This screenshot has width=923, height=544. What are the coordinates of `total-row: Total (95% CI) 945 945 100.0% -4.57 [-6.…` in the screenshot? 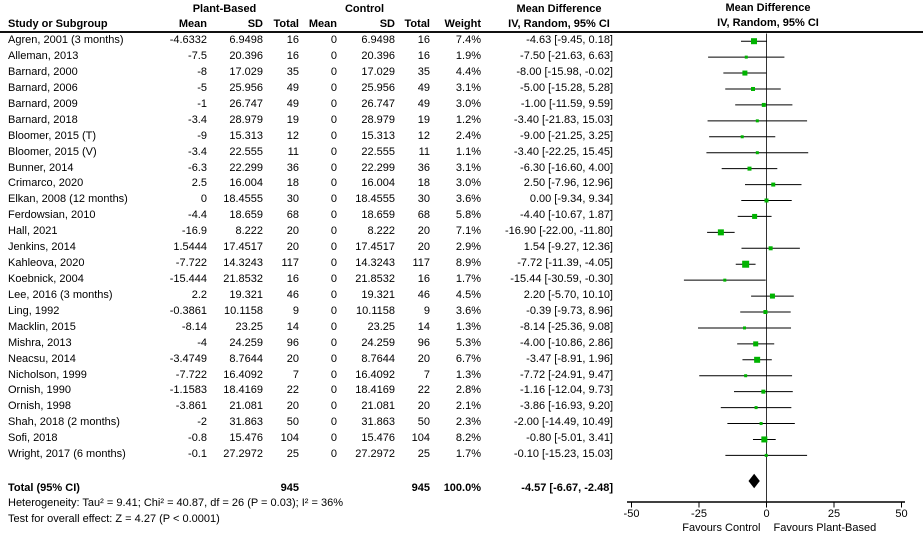 It's located at (306, 488).